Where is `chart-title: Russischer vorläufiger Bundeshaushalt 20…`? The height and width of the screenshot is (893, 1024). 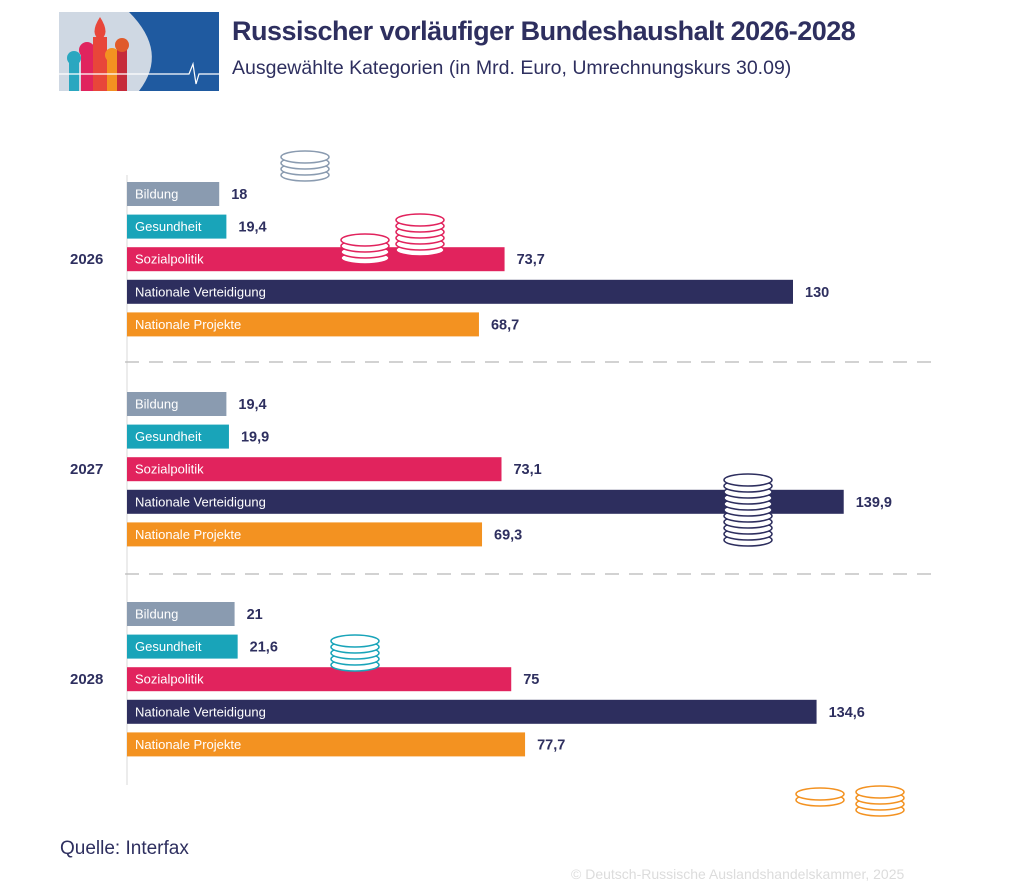
chart-title: Russischer vorläufiger Bundeshaushalt 20… is located at coordinates (544, 31).